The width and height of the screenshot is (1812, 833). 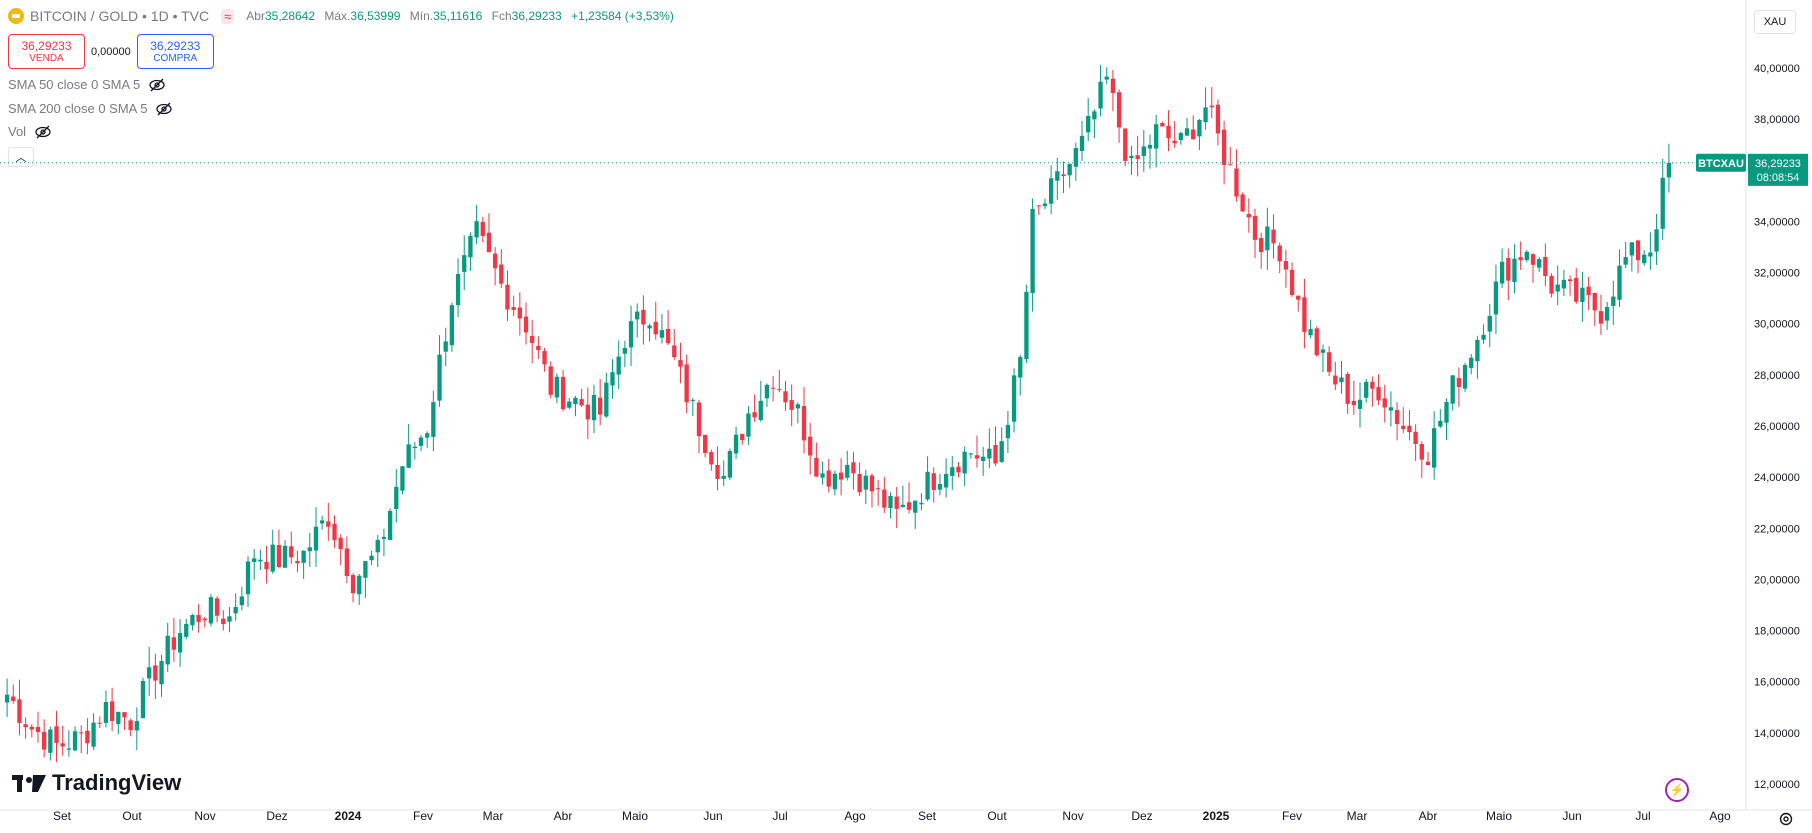 What do you see at coordinates (62, 816) in the screenshot?
I see `x-tick-label: Set` at bounding box center [62, 816].